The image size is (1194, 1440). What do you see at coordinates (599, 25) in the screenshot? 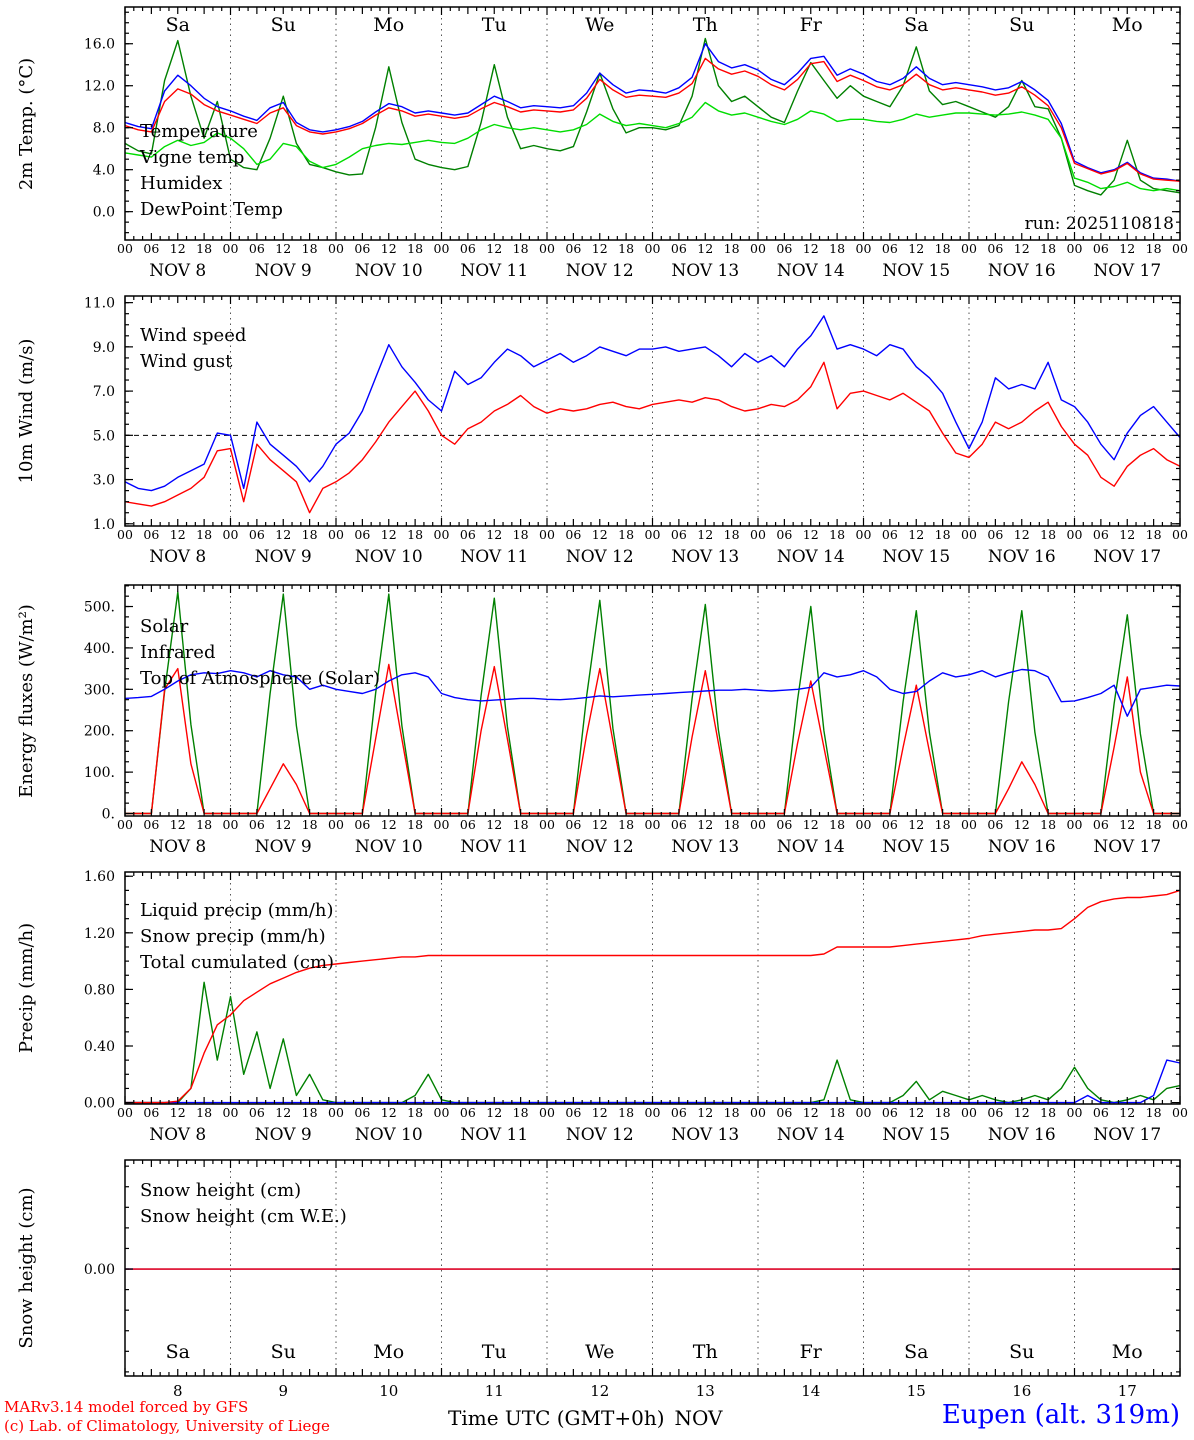
I see `day-name-top: We` at bounding box center [599, 25].